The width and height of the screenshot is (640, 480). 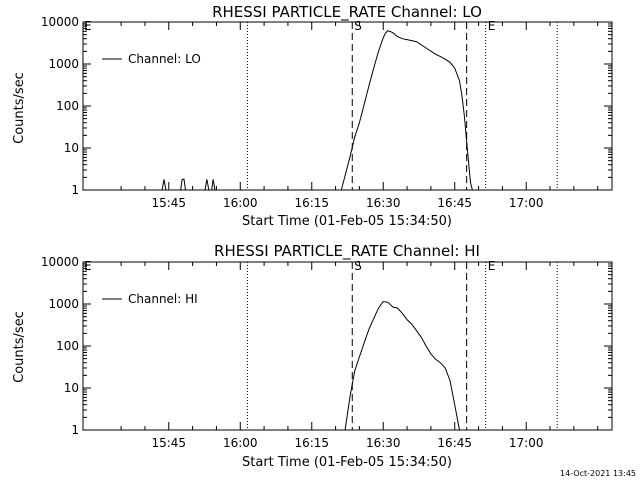 I want to click on chart-title: RHESSI PARTICLE_RATE Channel: LO, so click(x=347, y=12).